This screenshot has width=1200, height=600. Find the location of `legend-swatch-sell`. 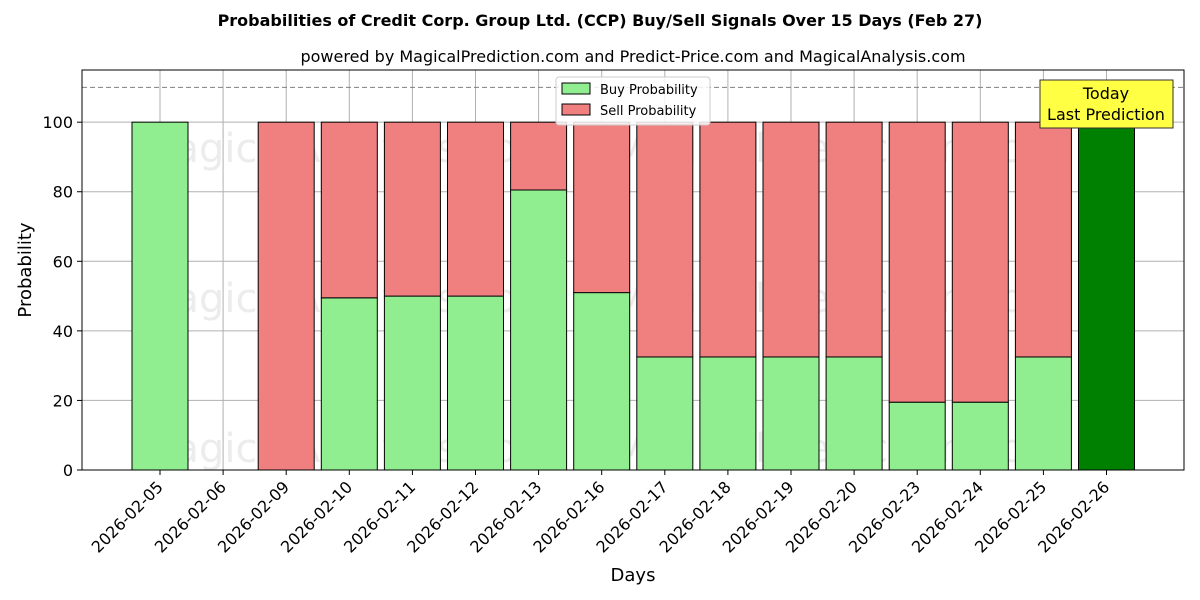

legend-swatch-sell is located at coordinates (576, 109).